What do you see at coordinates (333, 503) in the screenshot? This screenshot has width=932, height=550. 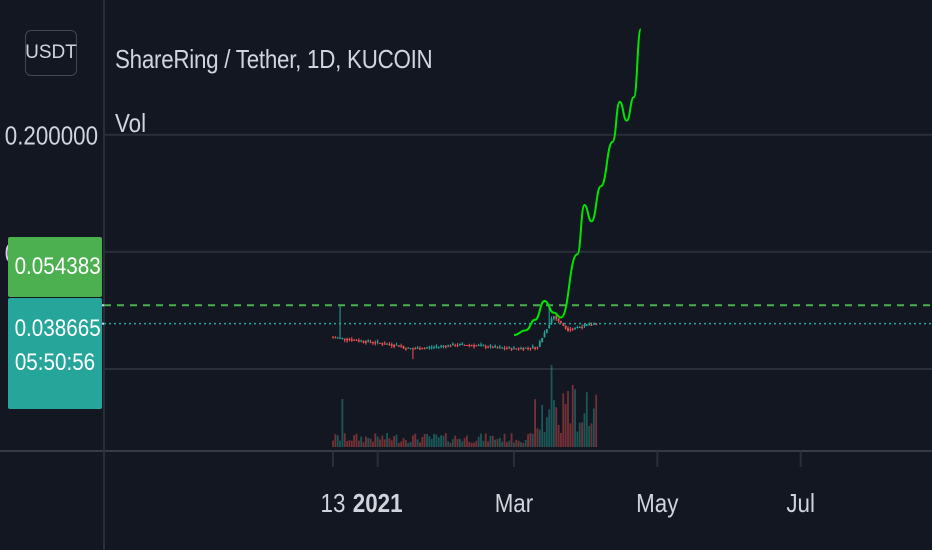 I see `x-tick-label: 13` at bounding box center [333, 503].